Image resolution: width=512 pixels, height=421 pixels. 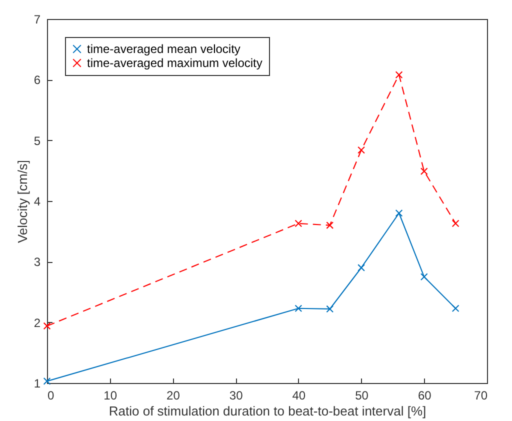 I want to click on x-tick-label: 20, so click(x=173, y=395).